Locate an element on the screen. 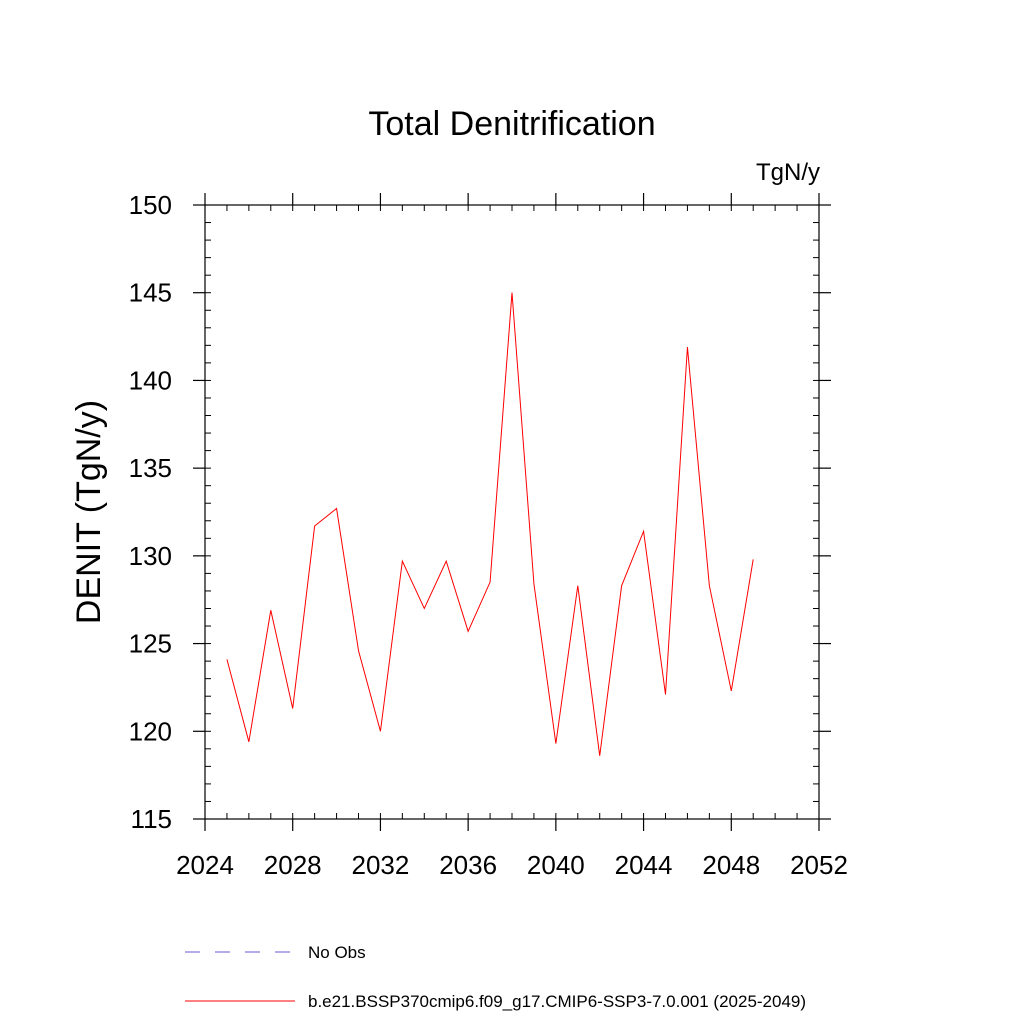 Image resolution: width=1024 pixels, height=1024 pixels. x-tick-label: 2032 is located at coordinates (381, 865).